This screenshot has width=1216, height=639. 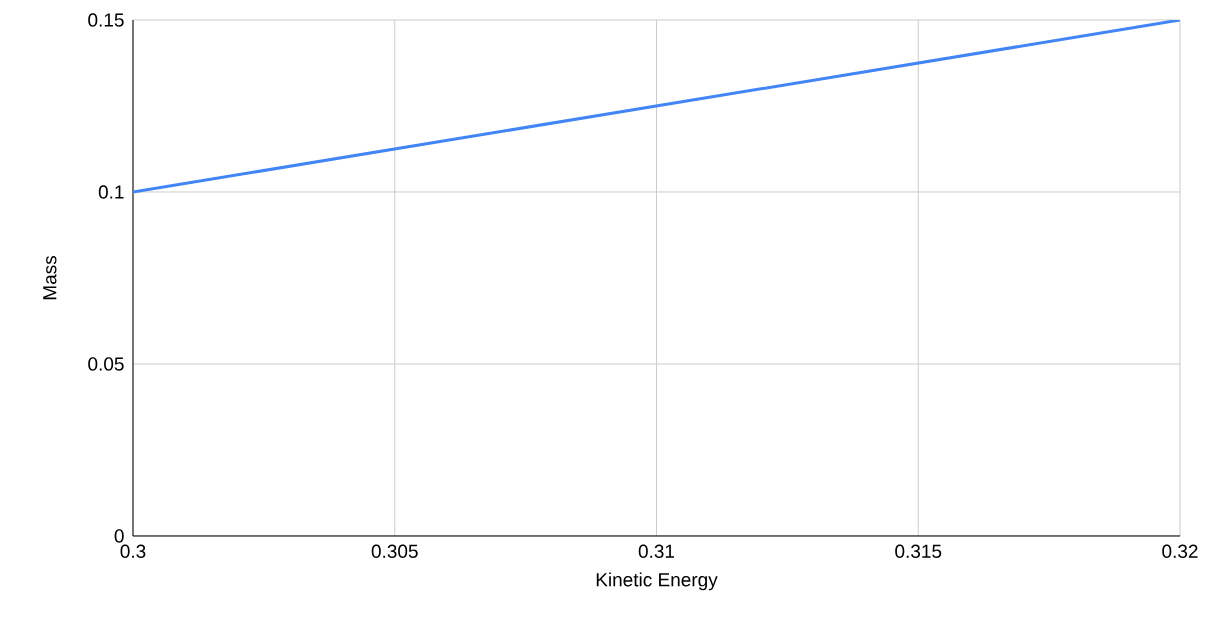 I want to click on x-tick-label: 0.305, so click(x=394, y=551).